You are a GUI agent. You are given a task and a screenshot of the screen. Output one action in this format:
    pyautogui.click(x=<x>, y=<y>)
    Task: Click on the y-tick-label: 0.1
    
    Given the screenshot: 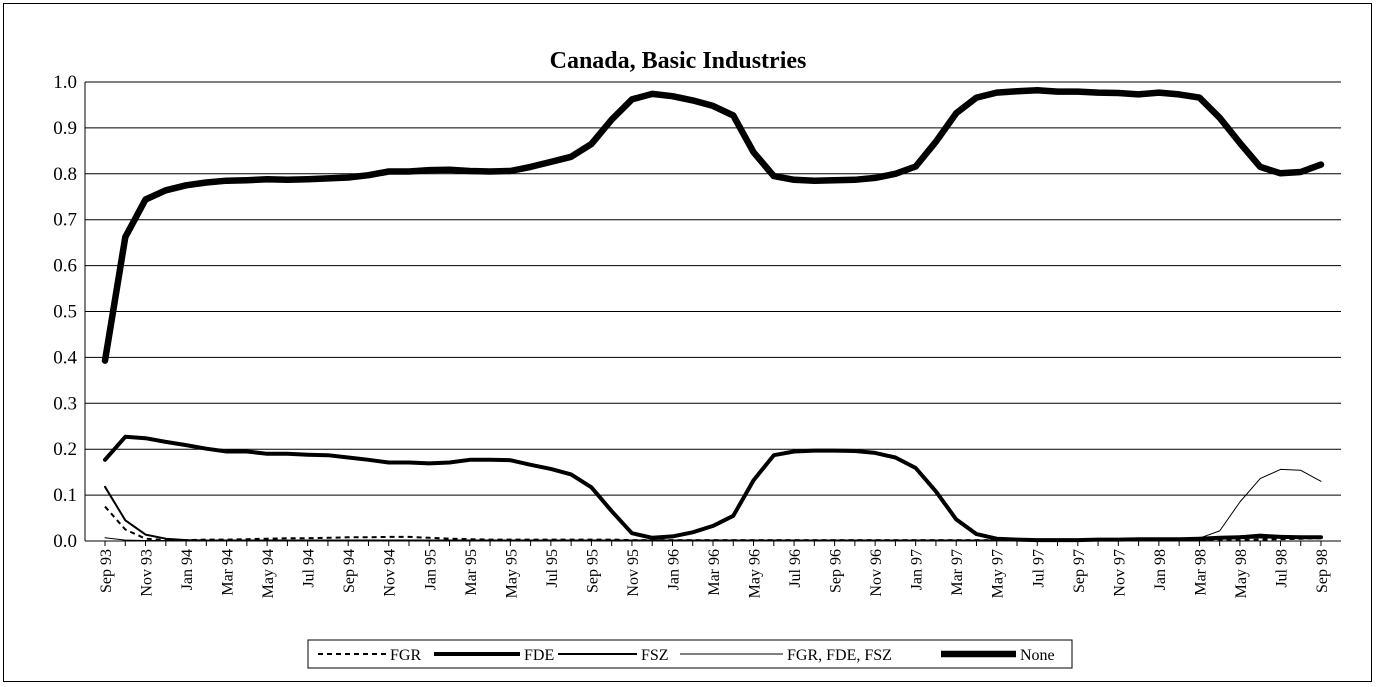 What is the action you would take?
    pyautogui.click(x=65, y=495)
    